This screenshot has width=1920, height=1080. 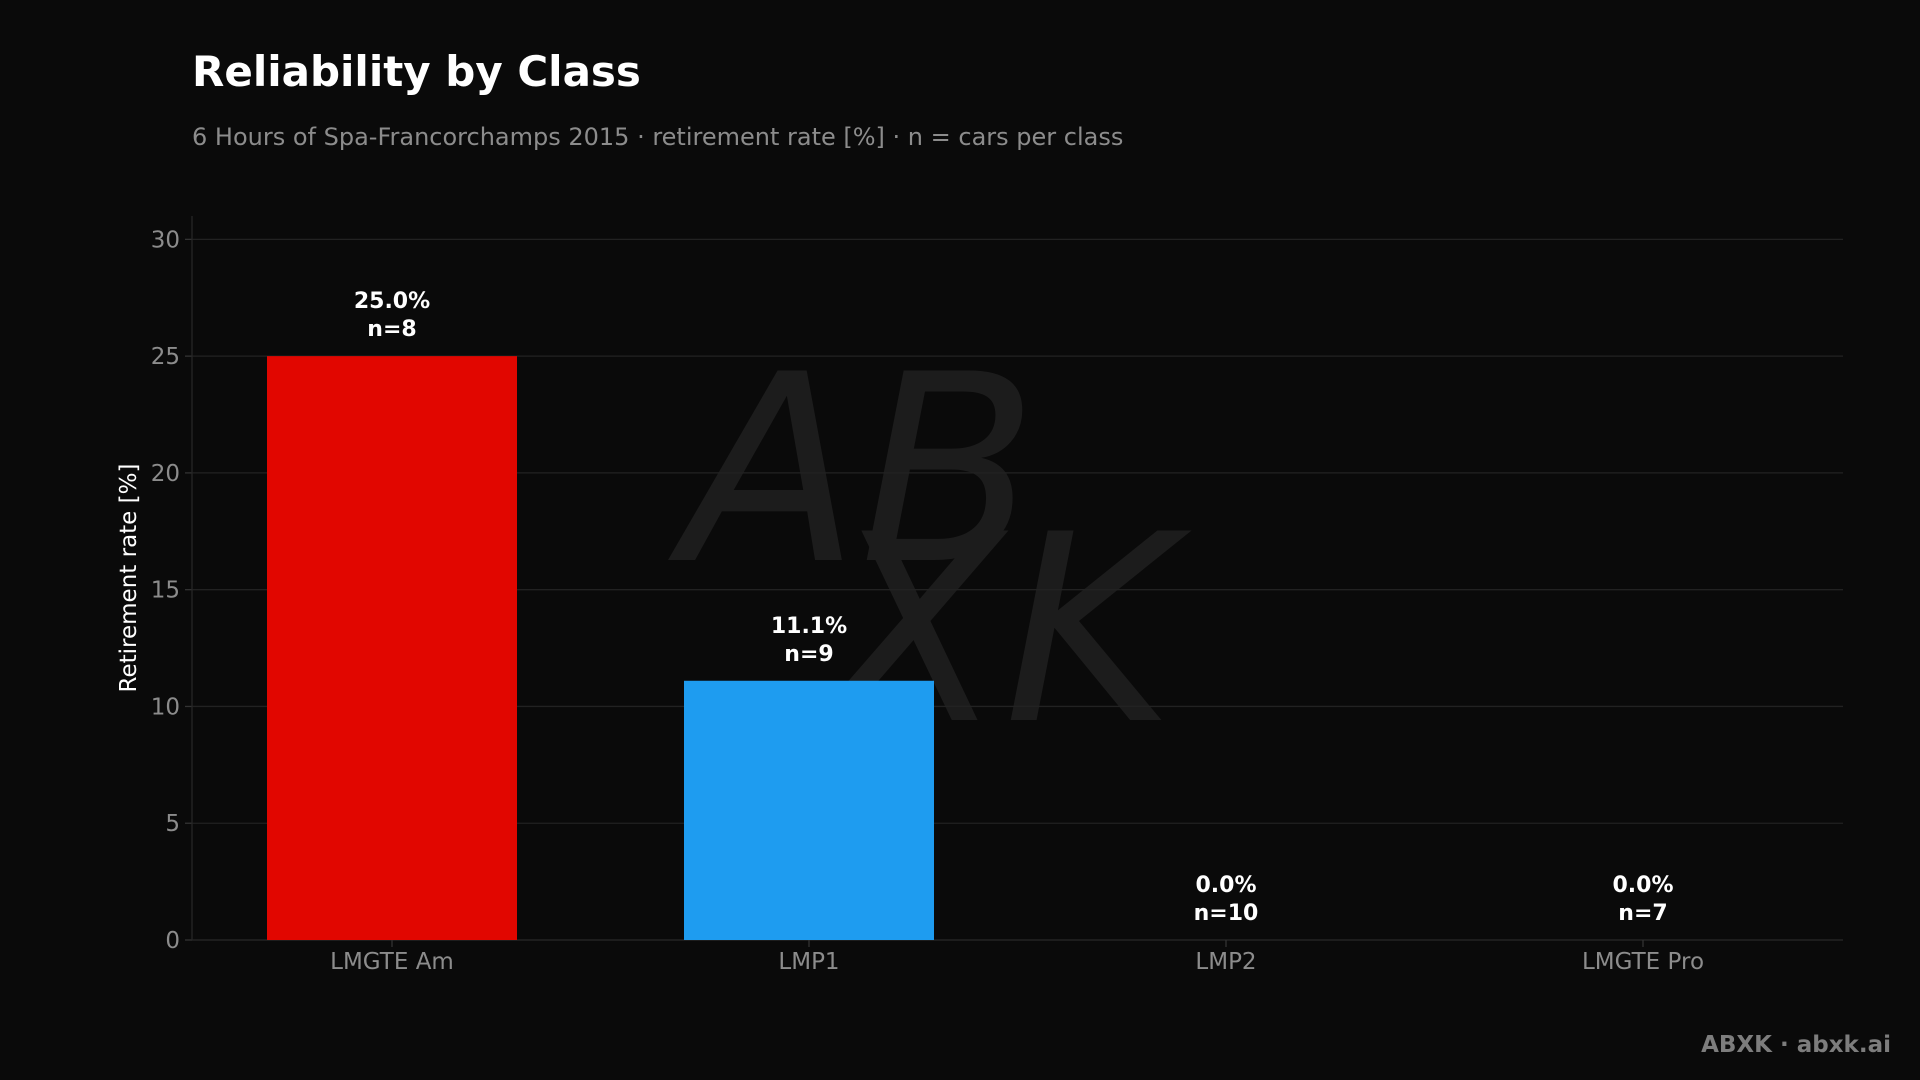 I want to click on x-tick-label: LMP2, so click(x=1225, y=962).